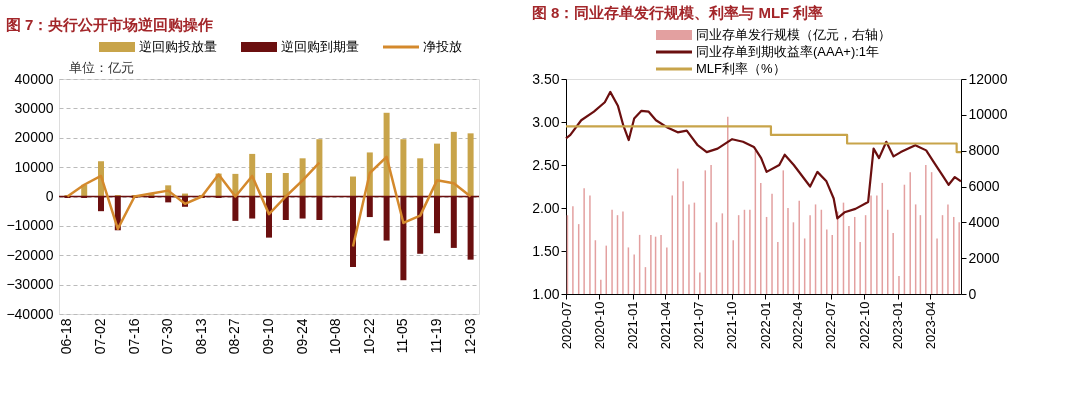 This screenshot has width=1079, height=396. What do you see at coordinates (988, 114) in the screenshot?
I see `y2-tick-label: 10000` at bounding box center [988, 114].